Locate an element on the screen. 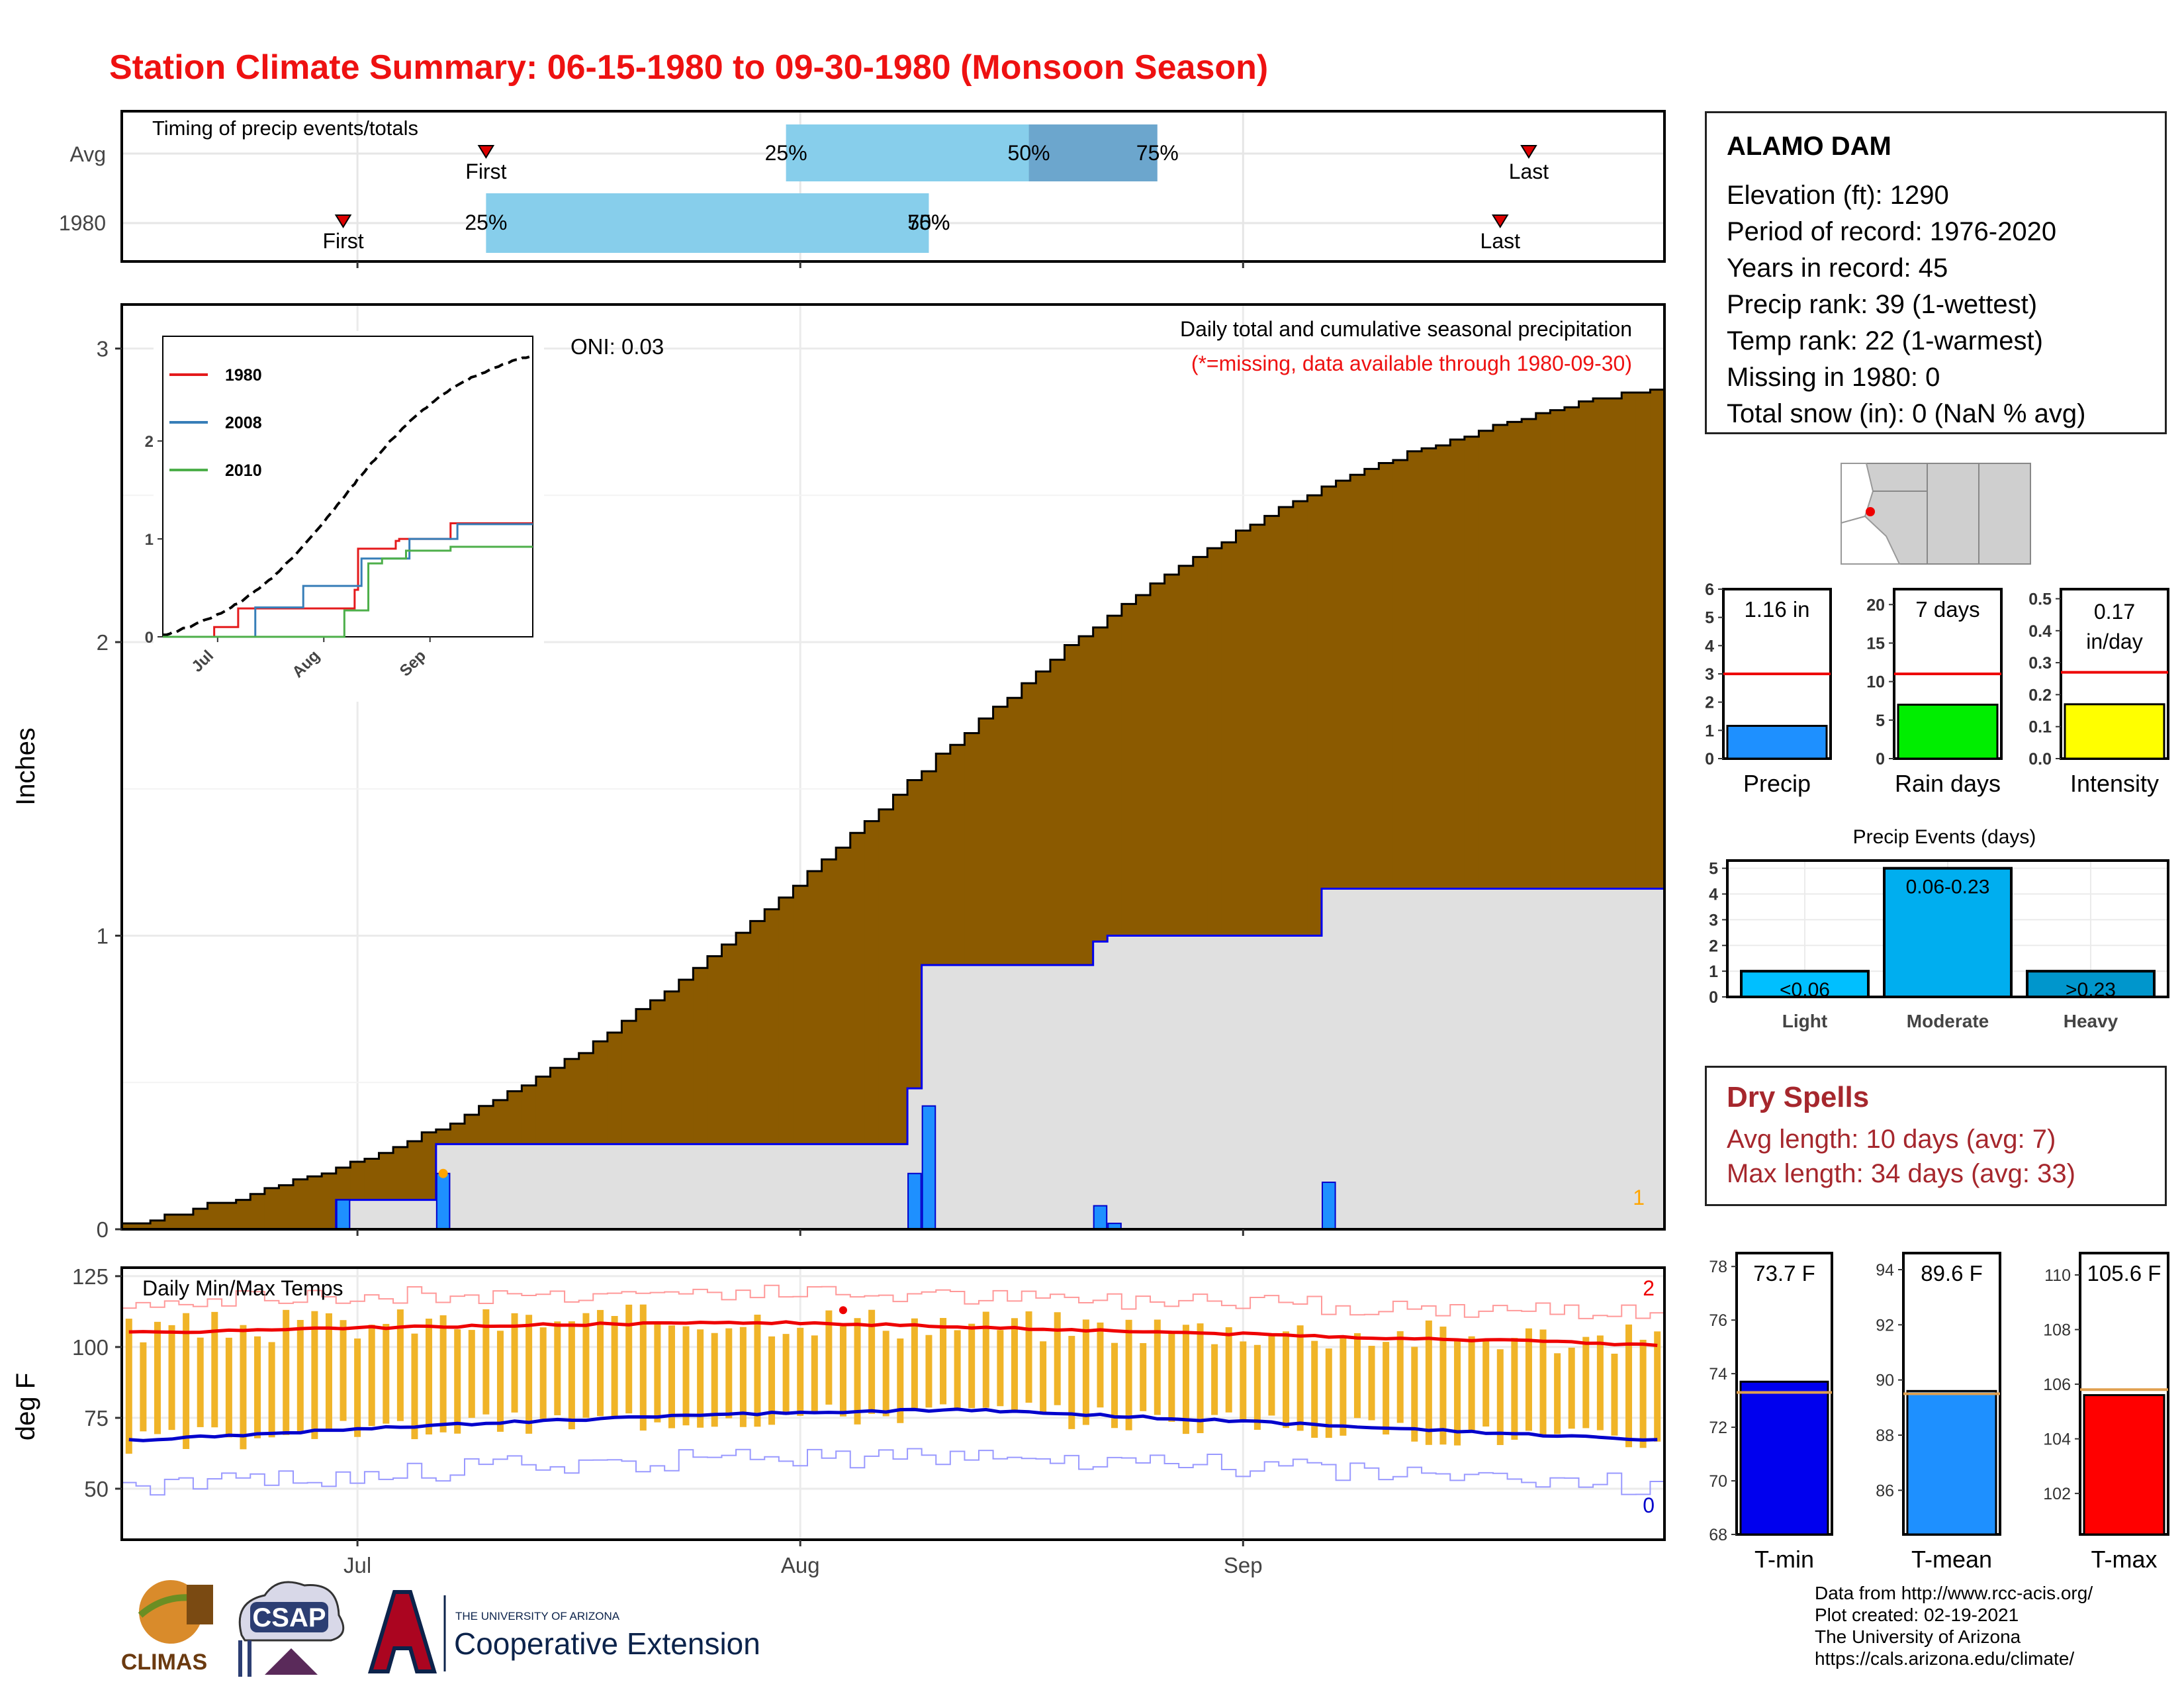  csap-logo-badge is located at coordinates (289, 1617).